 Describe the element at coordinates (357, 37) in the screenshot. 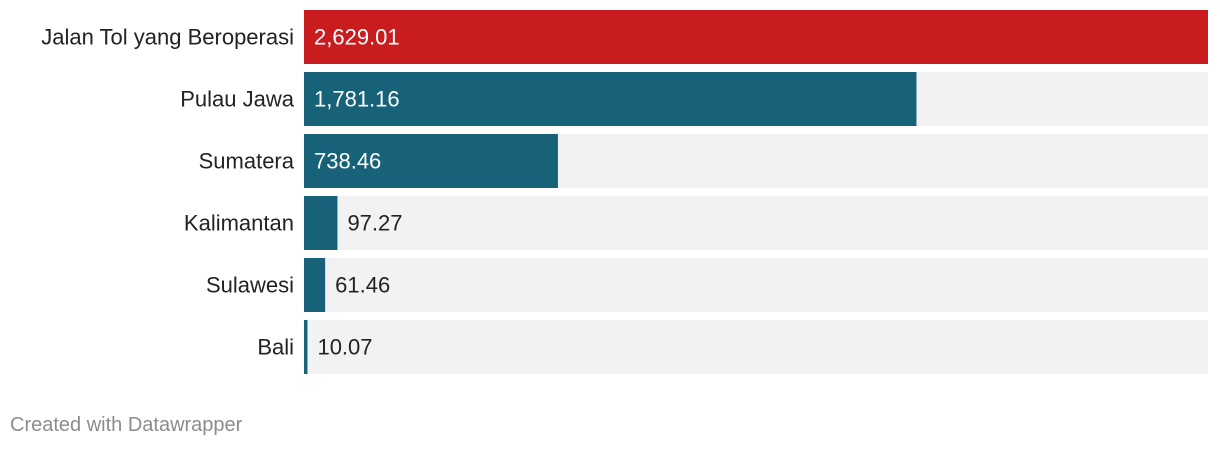

I see `value-label: 2,629.01` at that location.